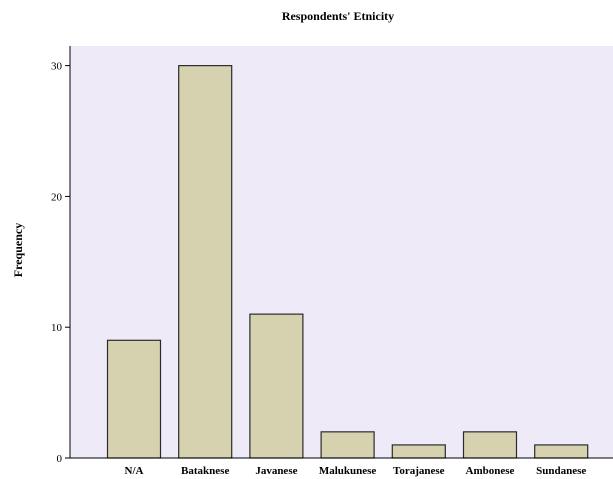 This screenshot has width=613, height=479. I want to click on chart-title: Respondents' Etnicity, so click(338, 16).